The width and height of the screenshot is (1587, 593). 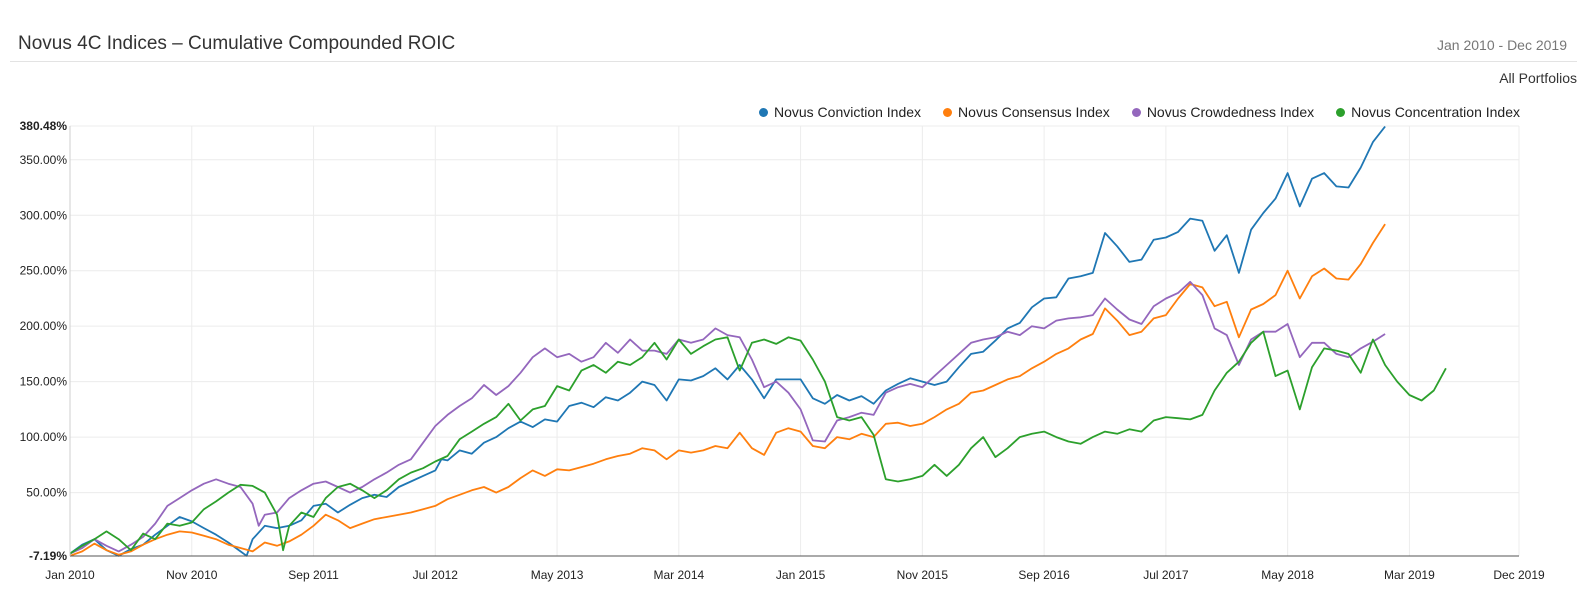 I want to click on x-tick-label: Sep 2011, so click(x=313, y=575).